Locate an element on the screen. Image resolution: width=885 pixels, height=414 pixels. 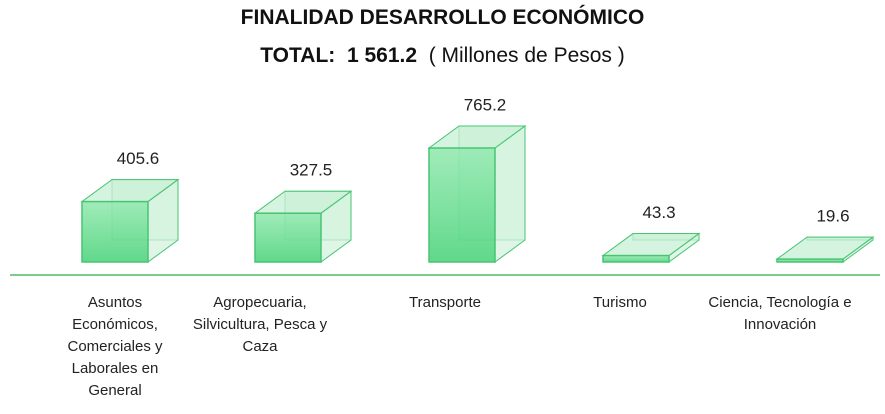
value-label: 327.5 is located at coordinates (311, 170).